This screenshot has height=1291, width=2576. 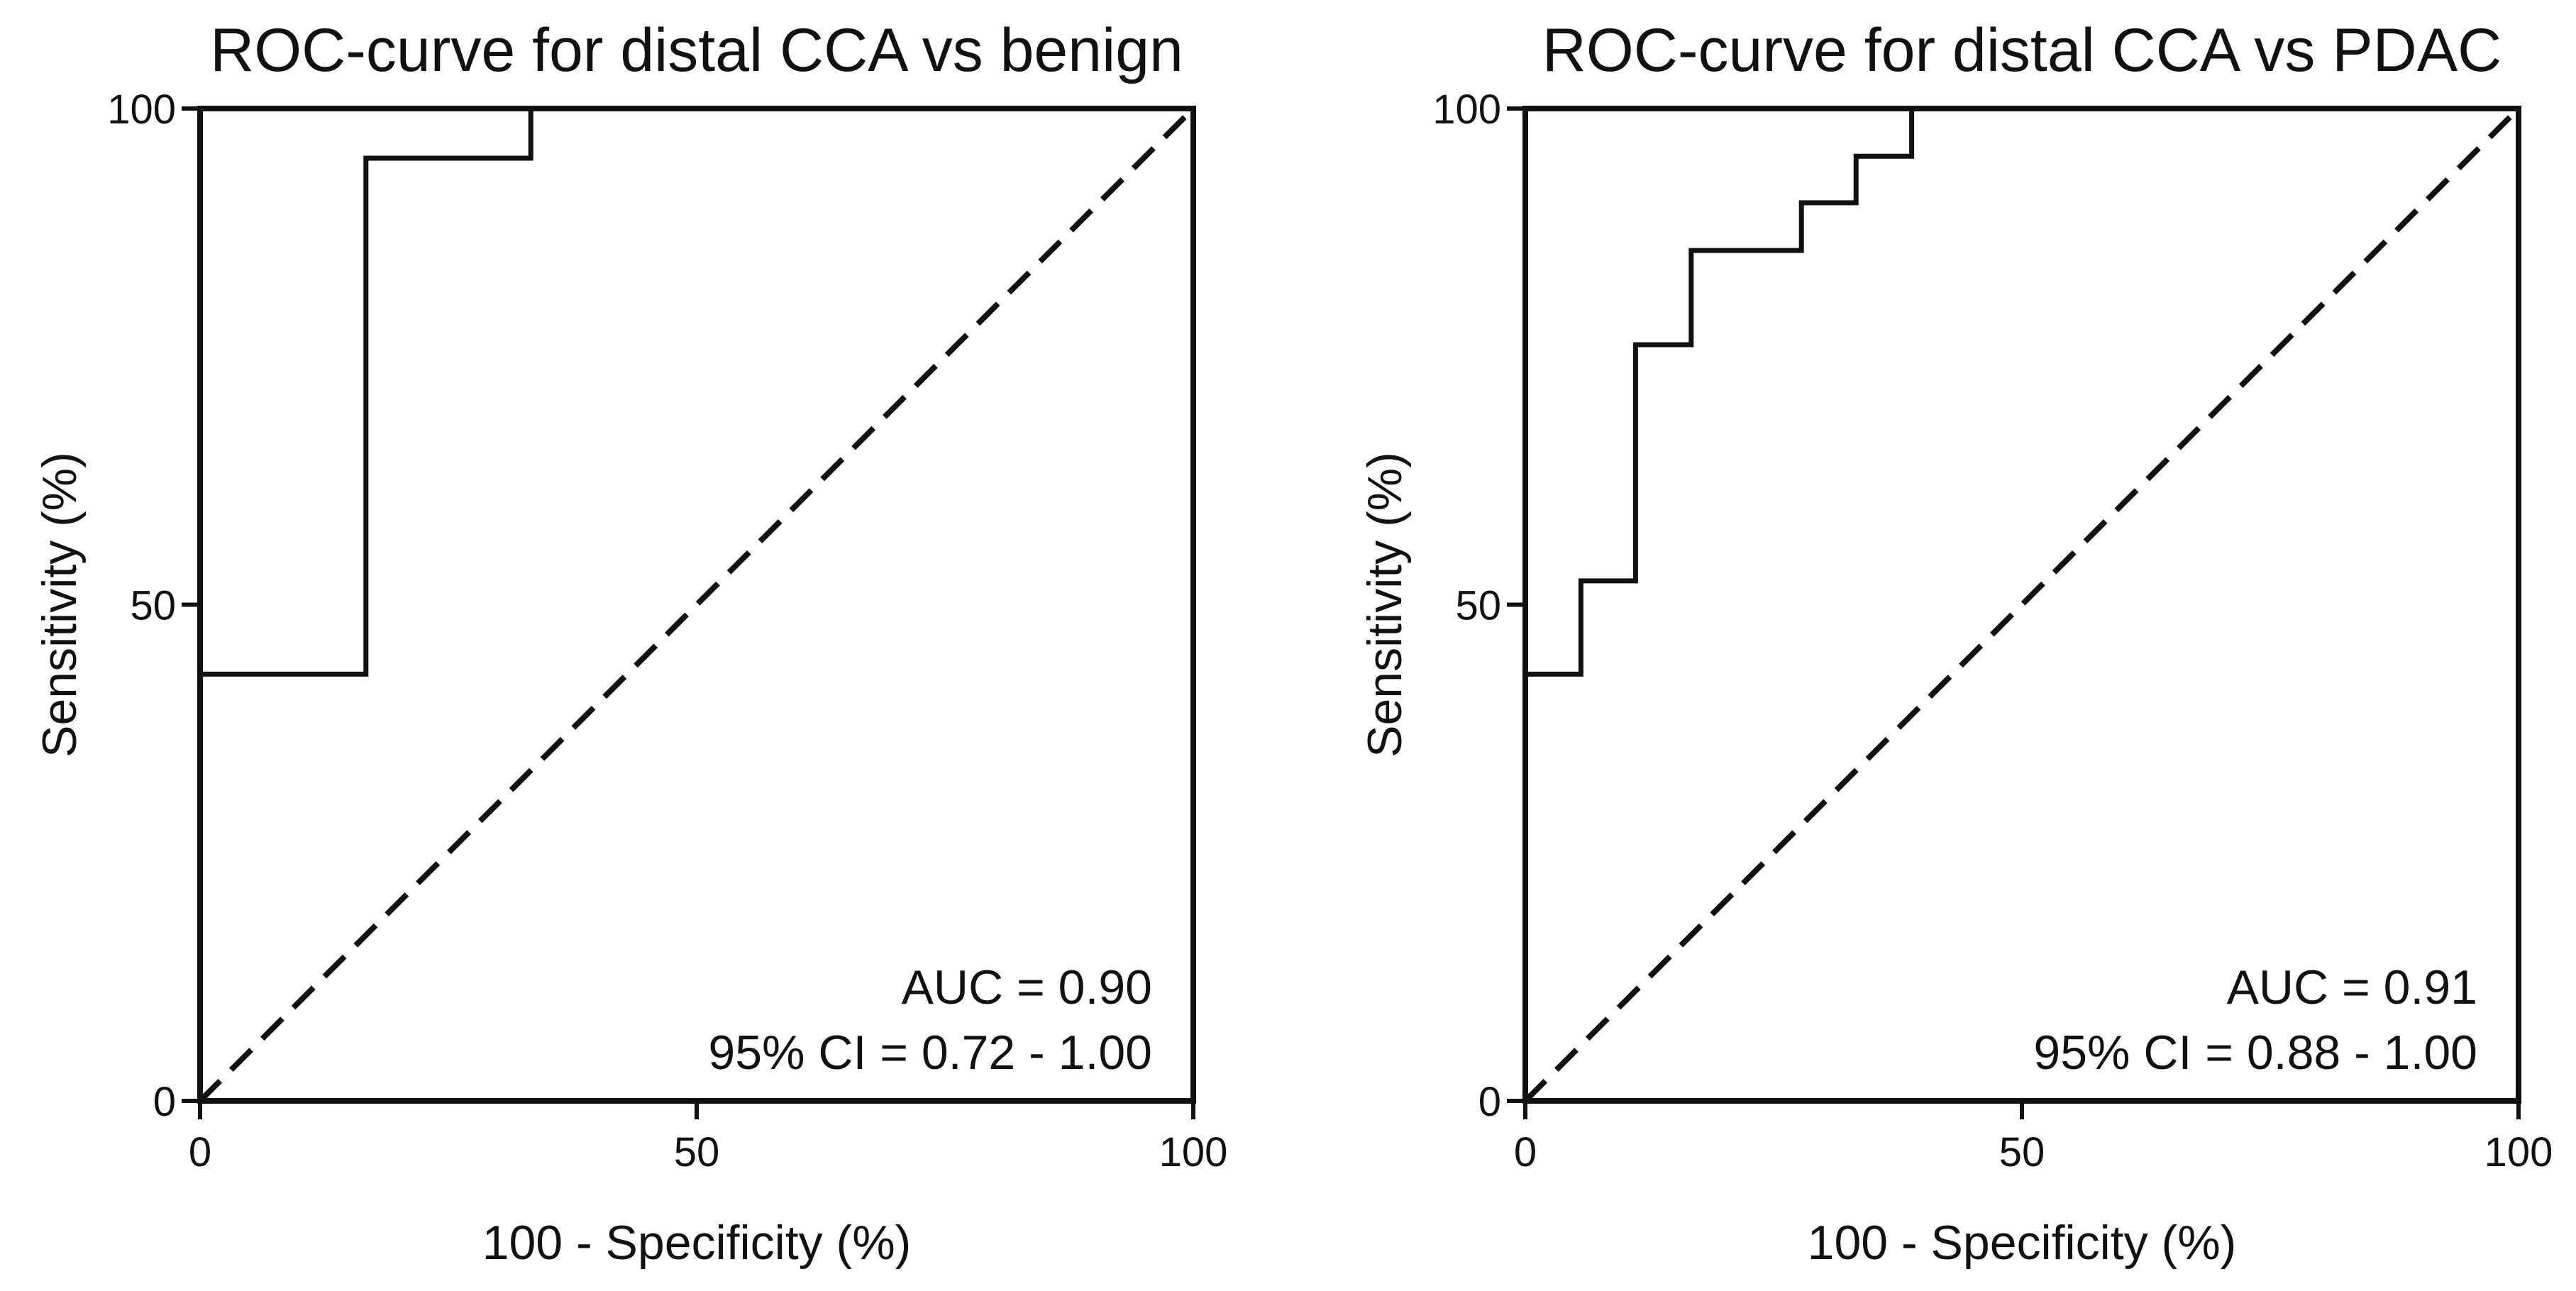 What do you see at coordinates (2255, 1053) in the screenshot?
I see `ci-annotation: 95% CI = 0.88 - 1.00` at bounding box center [2255, 1053].